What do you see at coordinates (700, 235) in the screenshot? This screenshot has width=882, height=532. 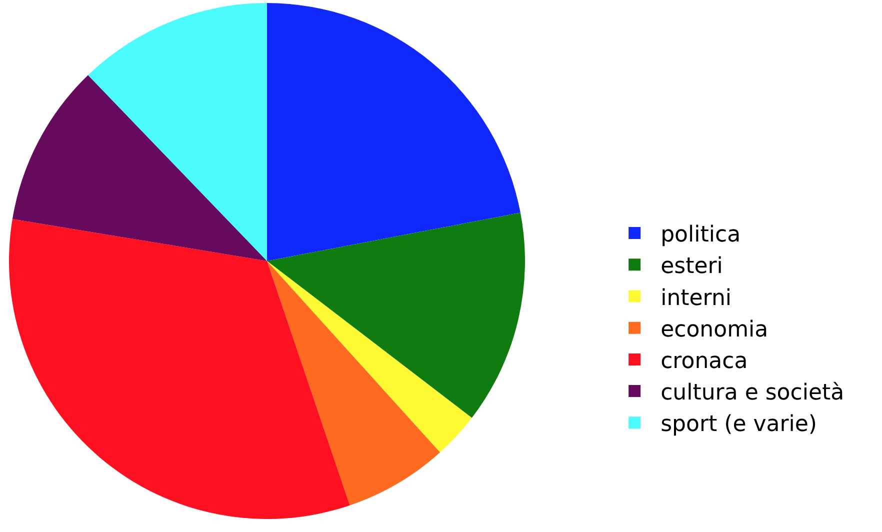 I see `legend-label: politica` at bounding box center [700, 235].